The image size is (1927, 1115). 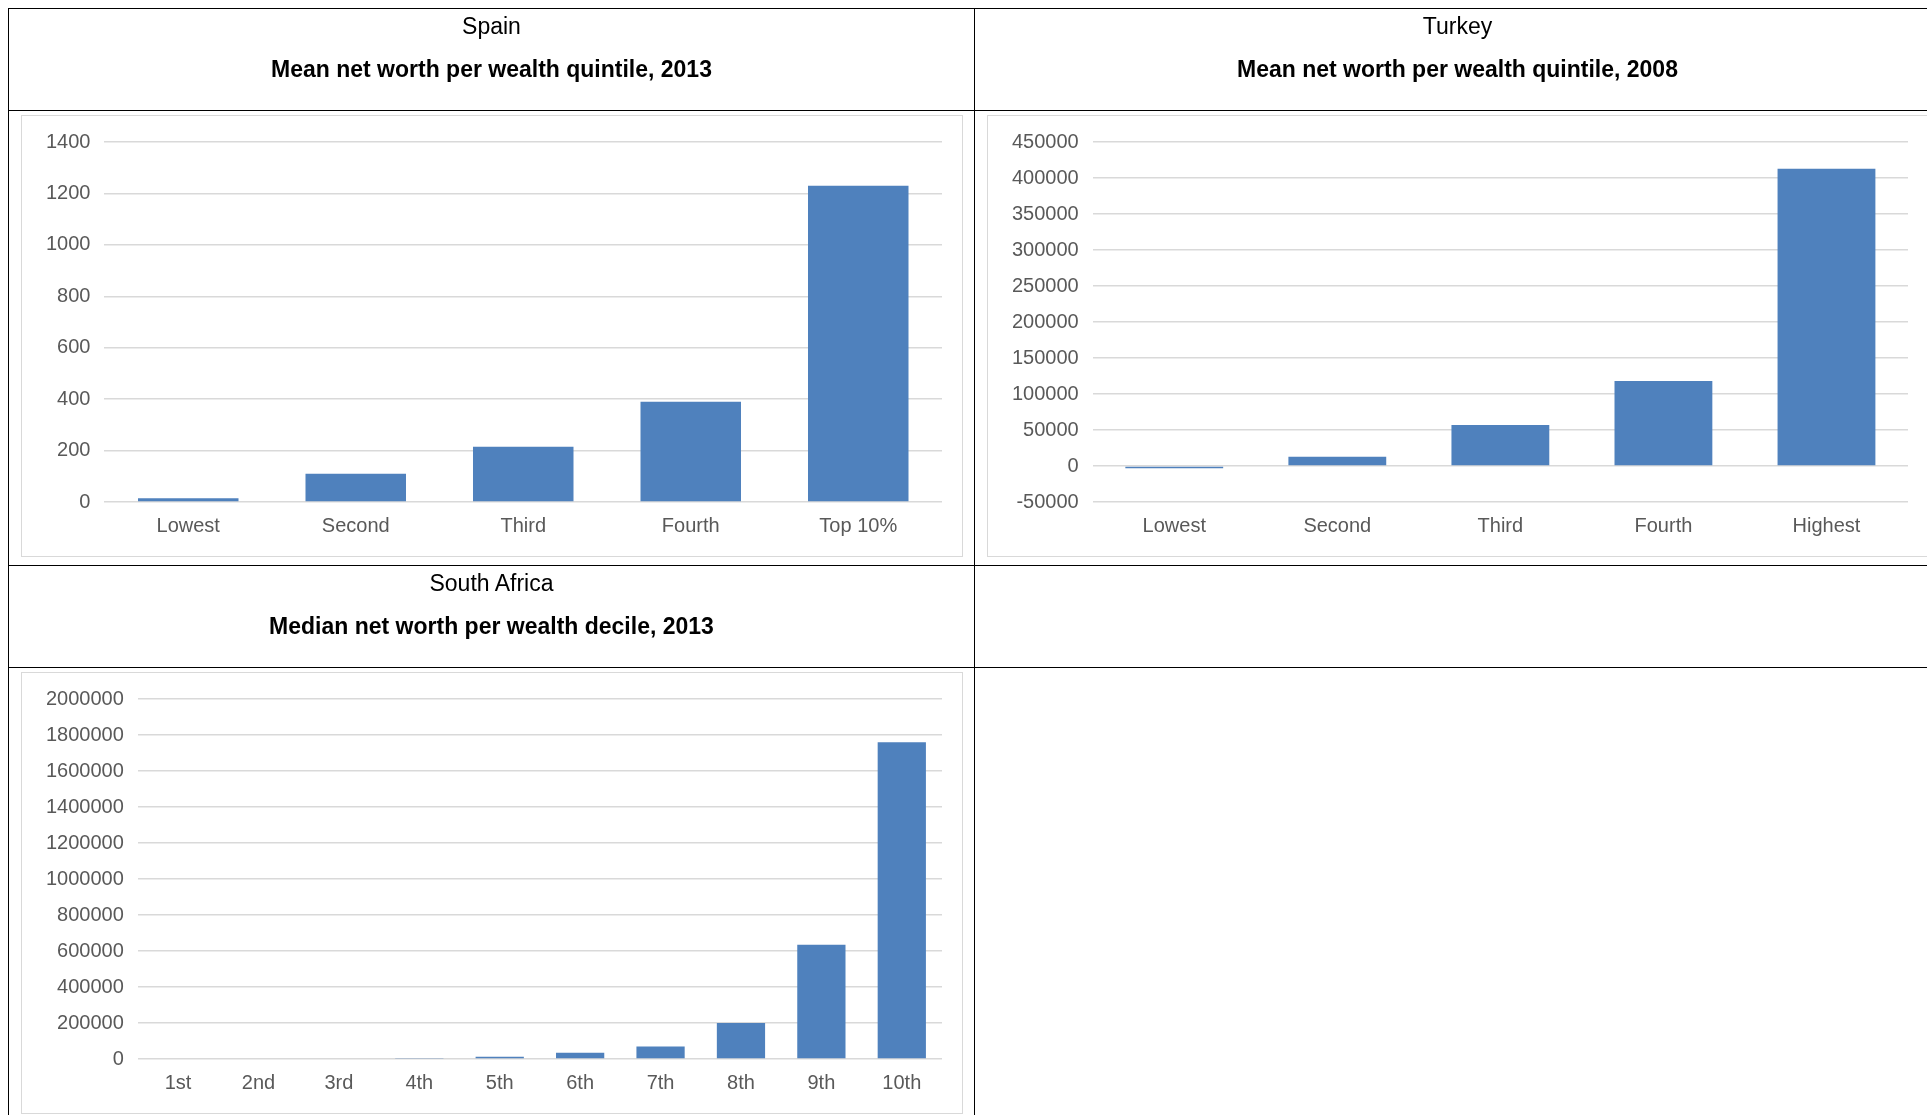 I want to click on chart-title: Spain, so click(x=491, y=26).